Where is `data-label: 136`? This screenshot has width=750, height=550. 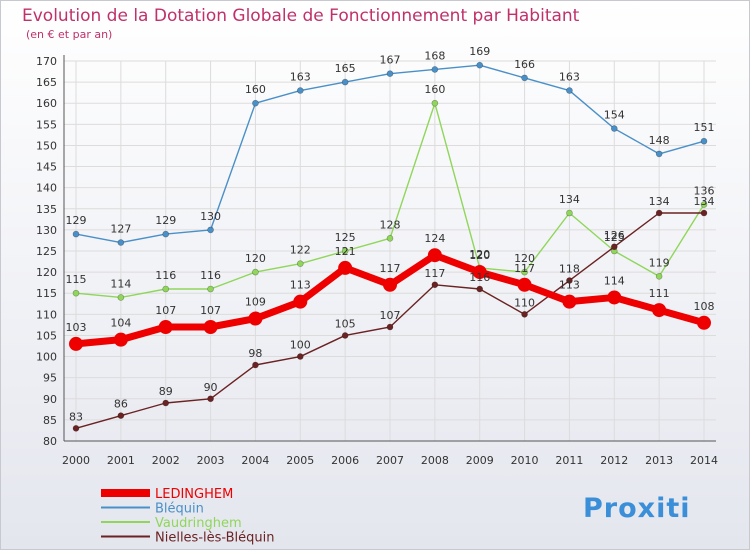
data-label: 136 is located at coordinates (703, 191).